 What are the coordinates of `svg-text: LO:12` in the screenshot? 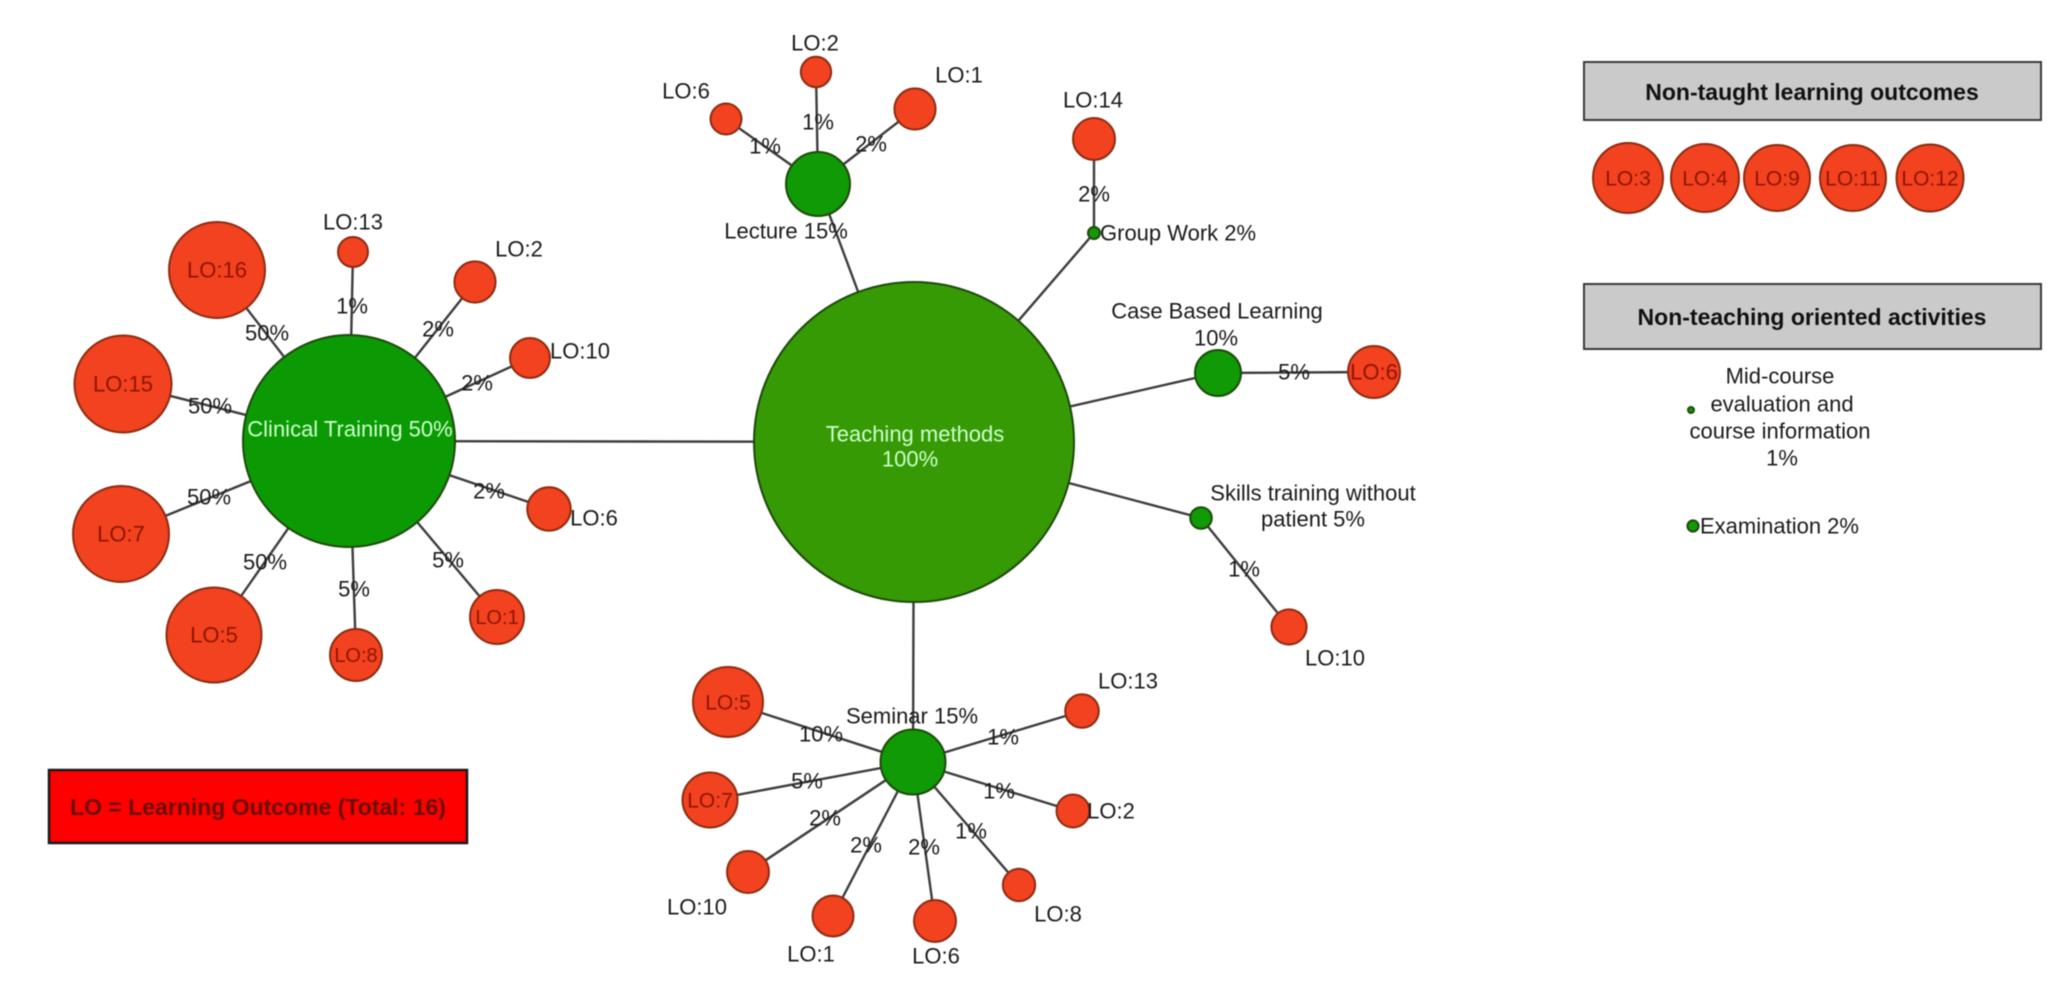 It's located at (1929, 178).